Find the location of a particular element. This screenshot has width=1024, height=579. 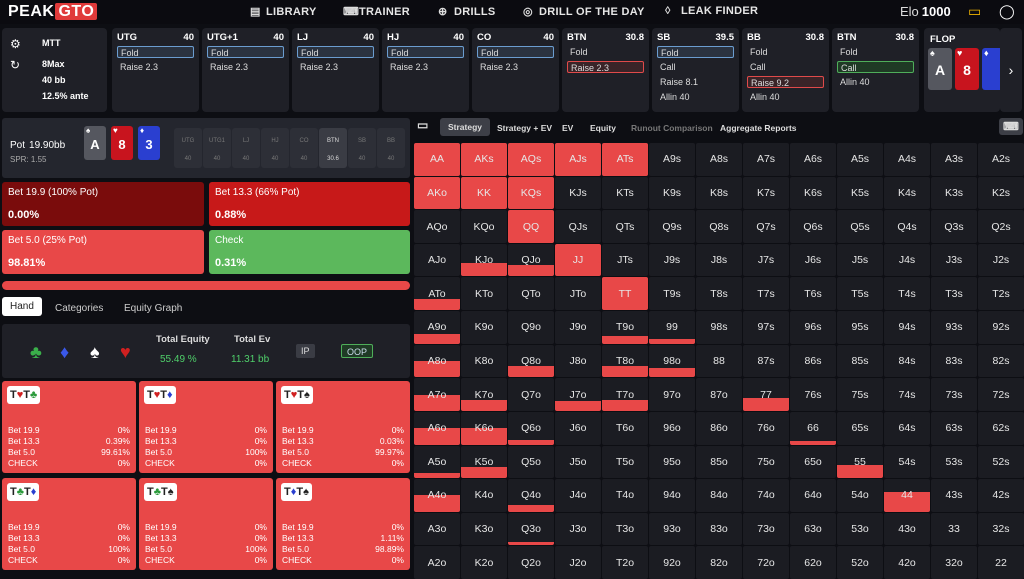

hand-cell: 22 is located at coordinates (1001, 562).